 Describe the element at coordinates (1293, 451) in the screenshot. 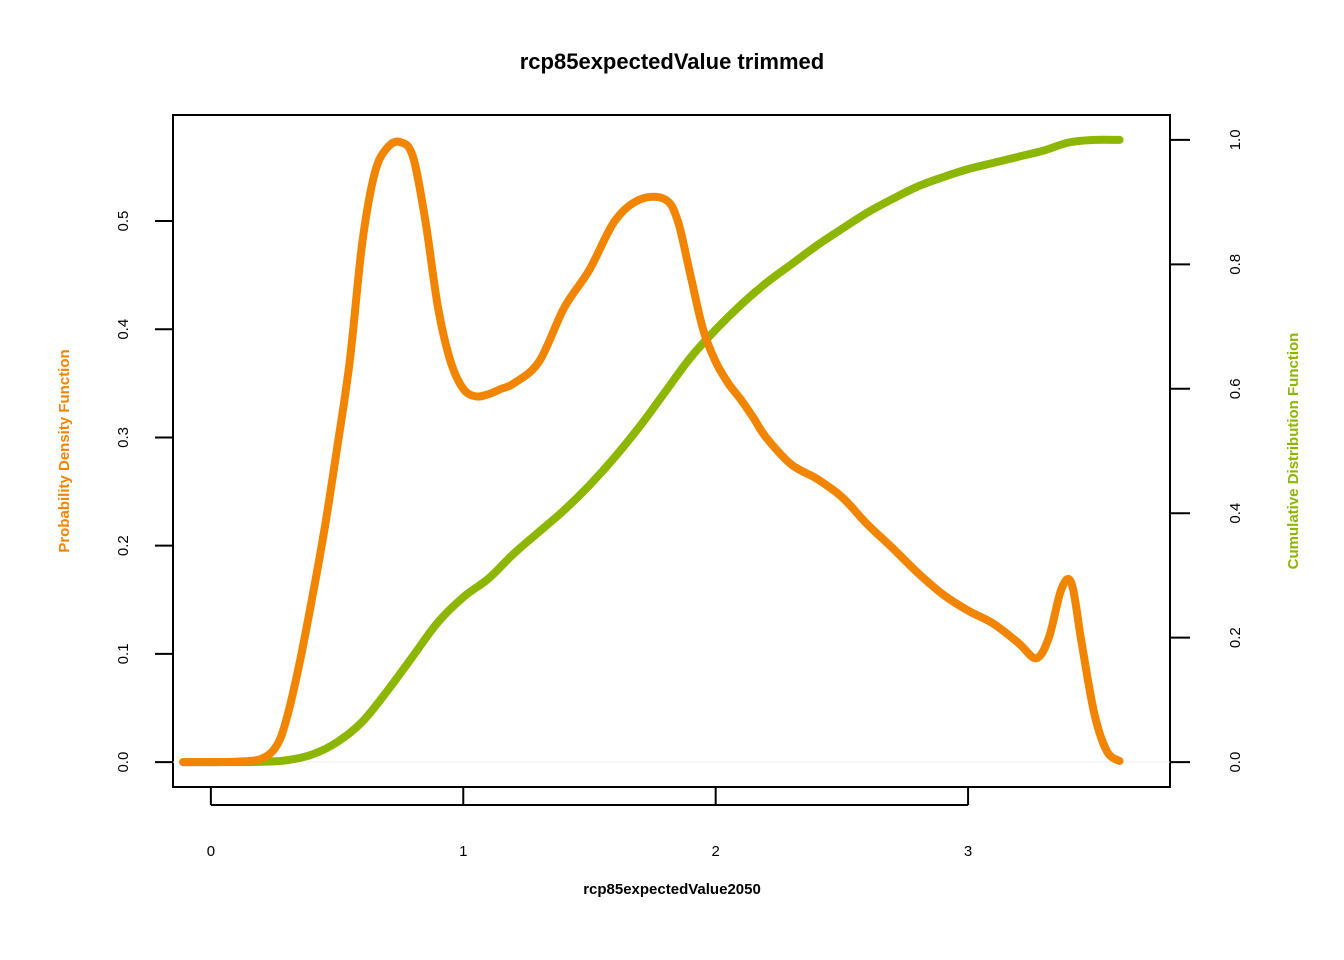

I see `y-axis-label-right: Cumulative Distribution Function` at that location.